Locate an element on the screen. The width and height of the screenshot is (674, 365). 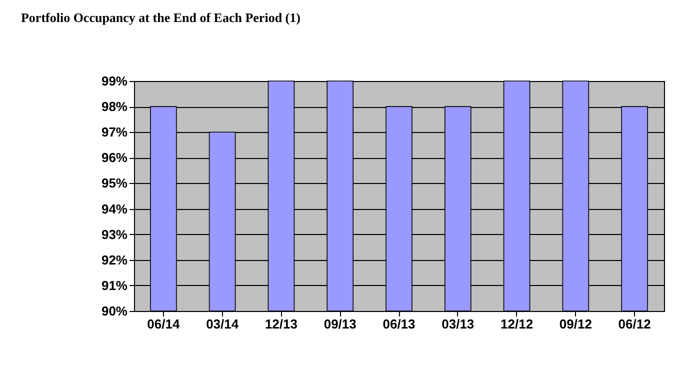
y-tick-label: 99% is located at coordinates (114, 81).